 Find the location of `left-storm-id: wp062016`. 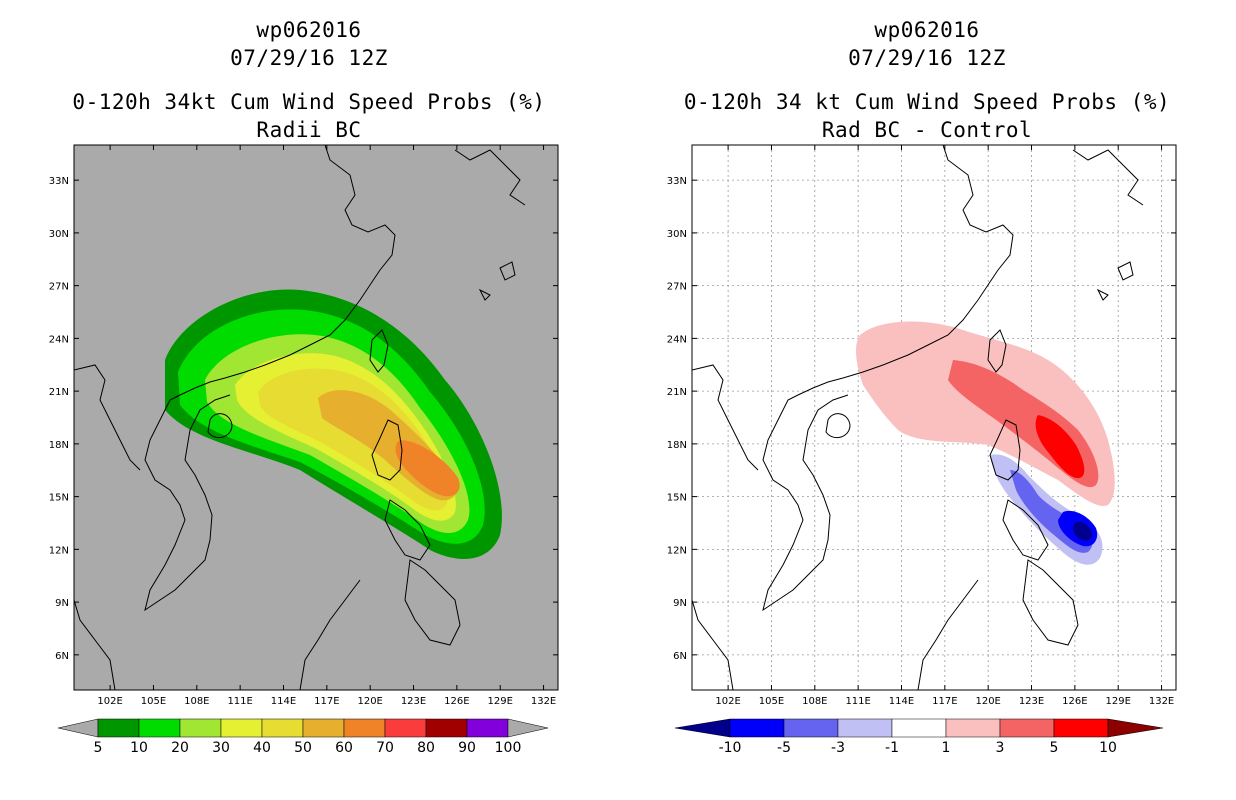

left-storm-id: wp062016 is located at coordinates (309, 30).